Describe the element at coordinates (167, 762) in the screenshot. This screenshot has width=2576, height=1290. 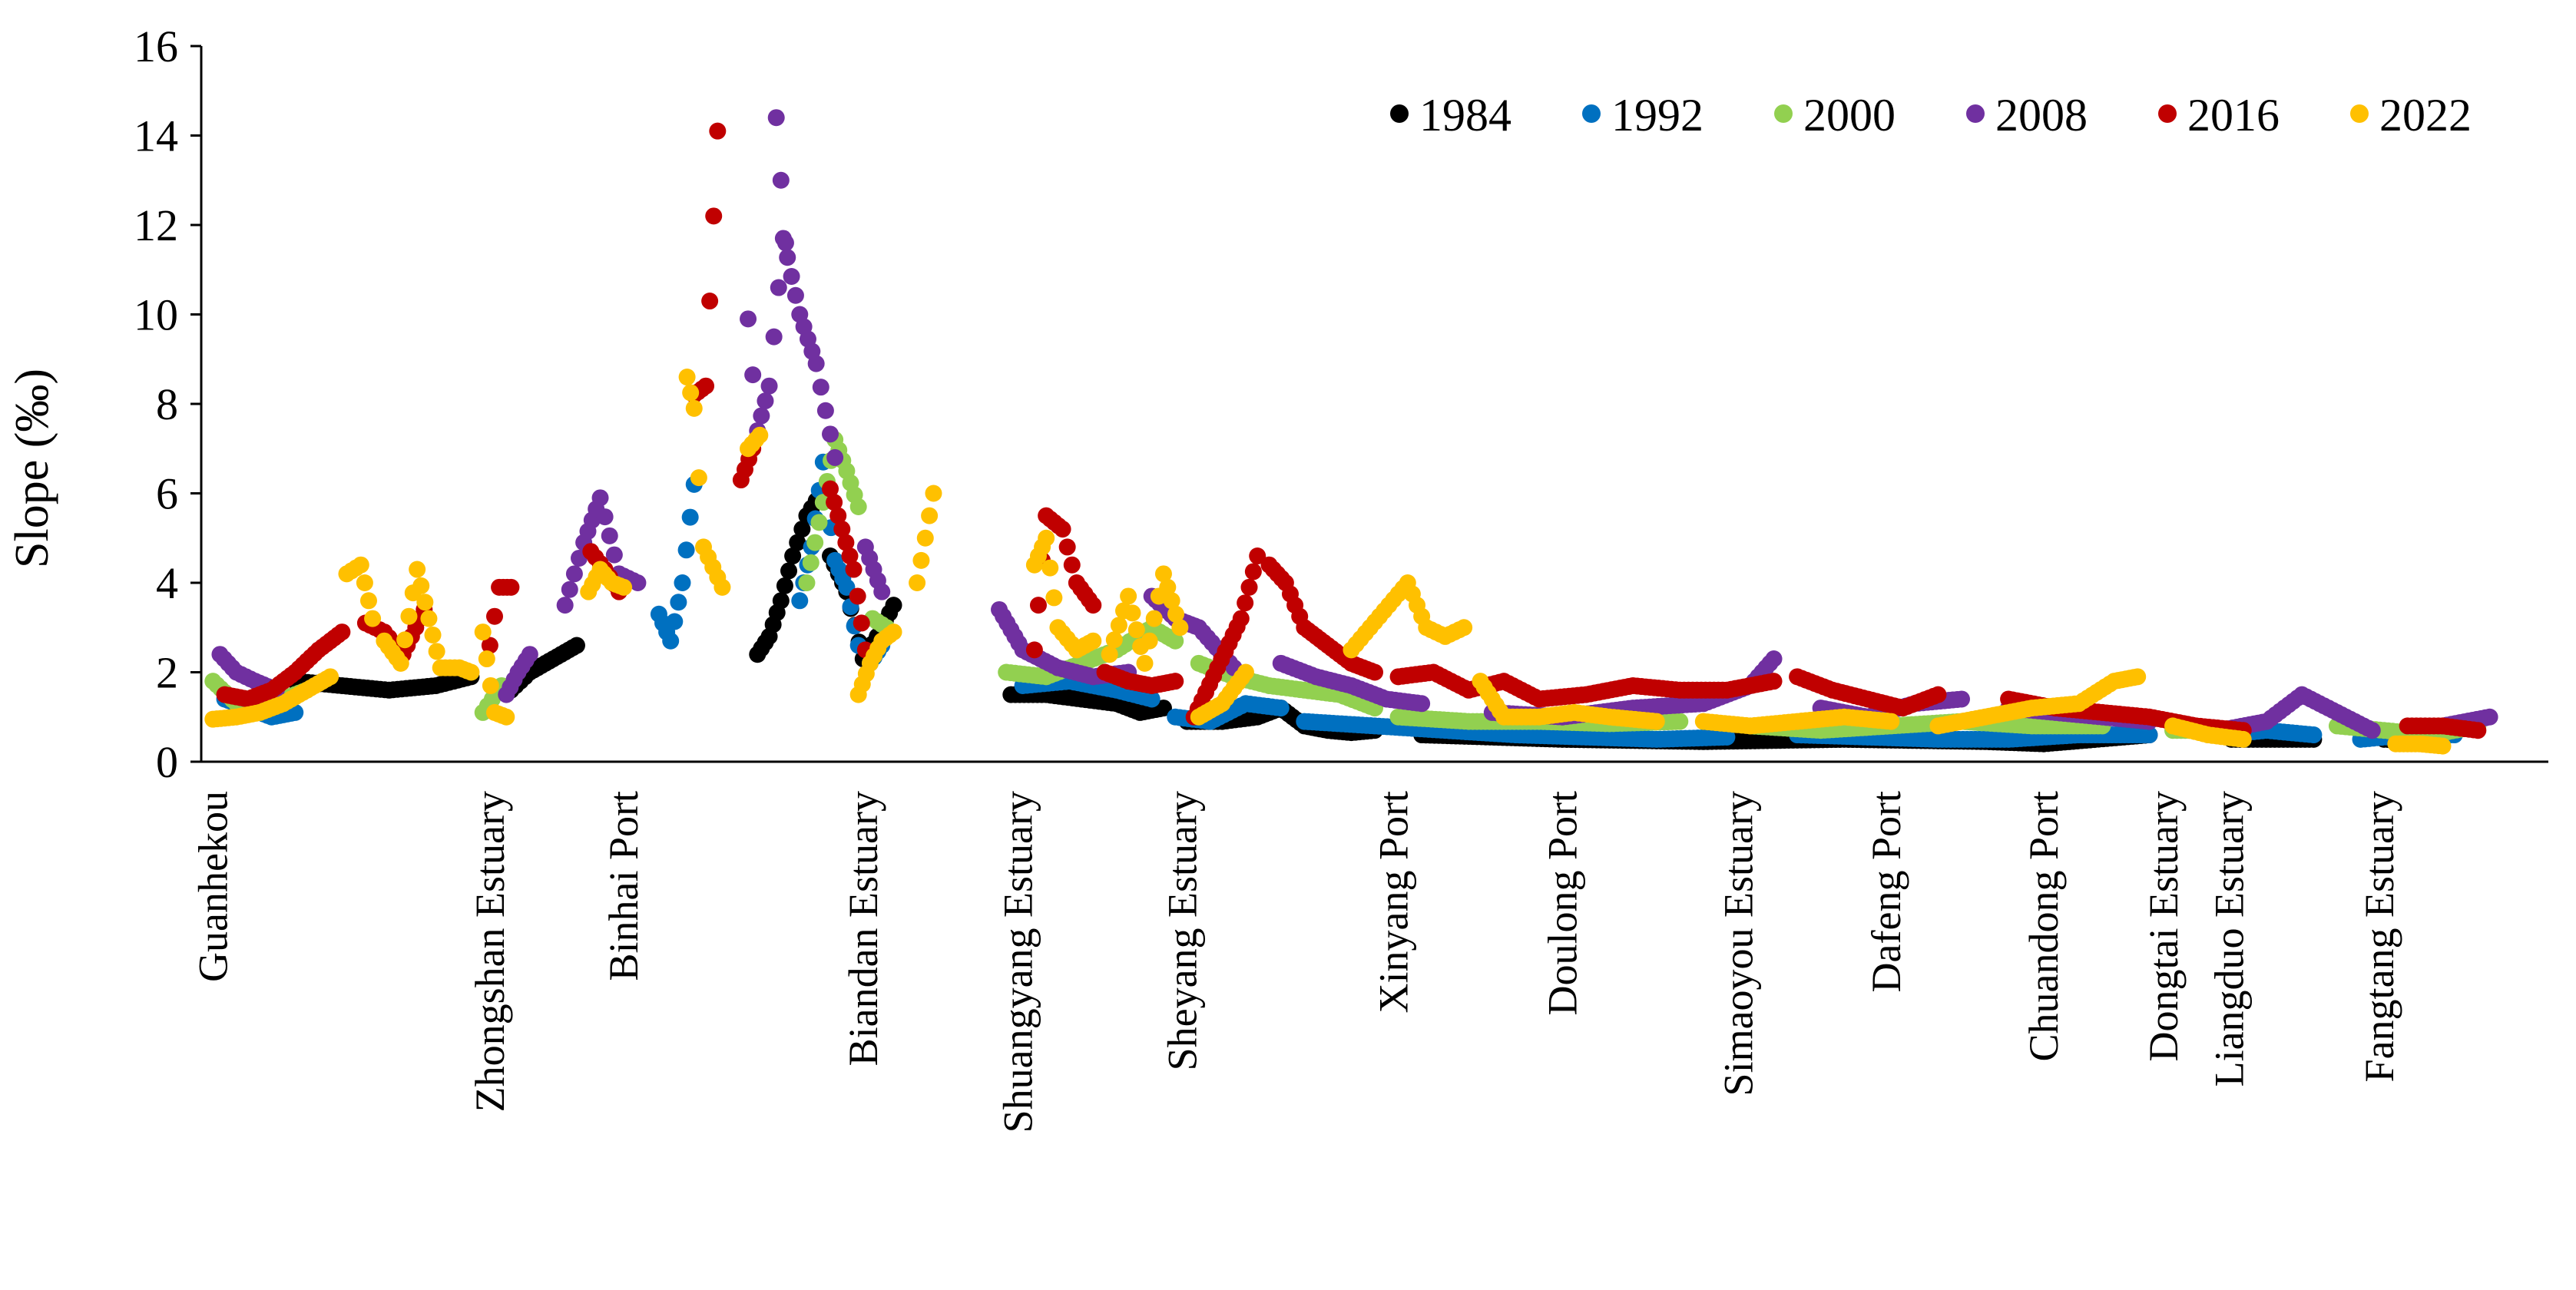
I see `y-tick-label: 0` at that location.